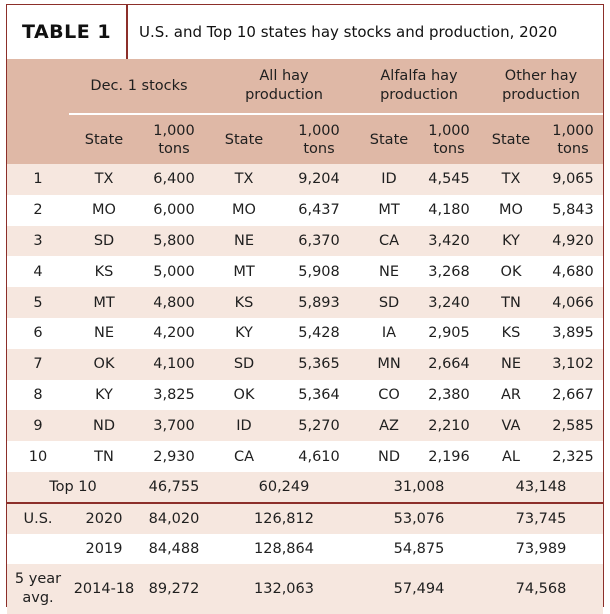 The image size is (610, 614). What do you see at coordinates (38, 272) in the screenshot?
I see `rank-cell: 4` at bounding box center [38, 272].